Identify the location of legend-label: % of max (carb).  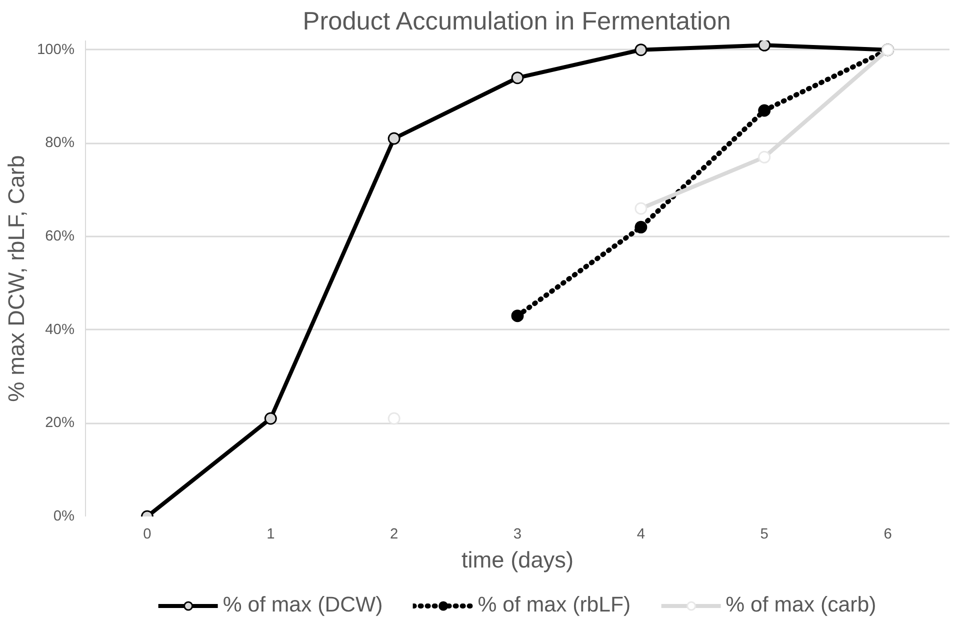
(801, 605).